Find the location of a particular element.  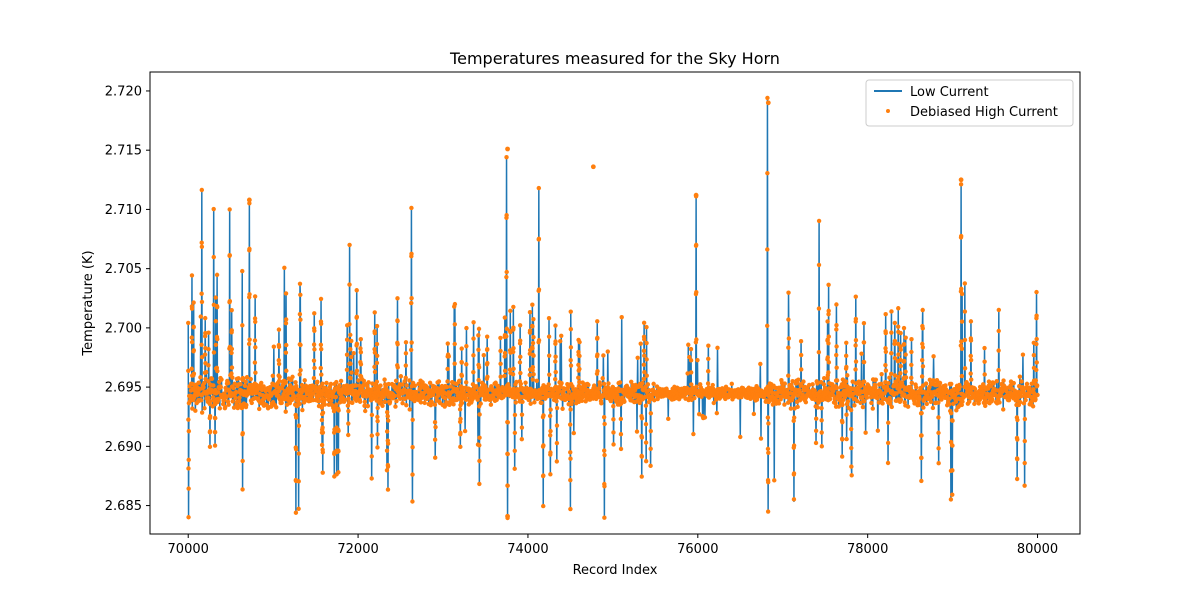

y-tick-label: 2.720 is located at coordinates (123, 91).